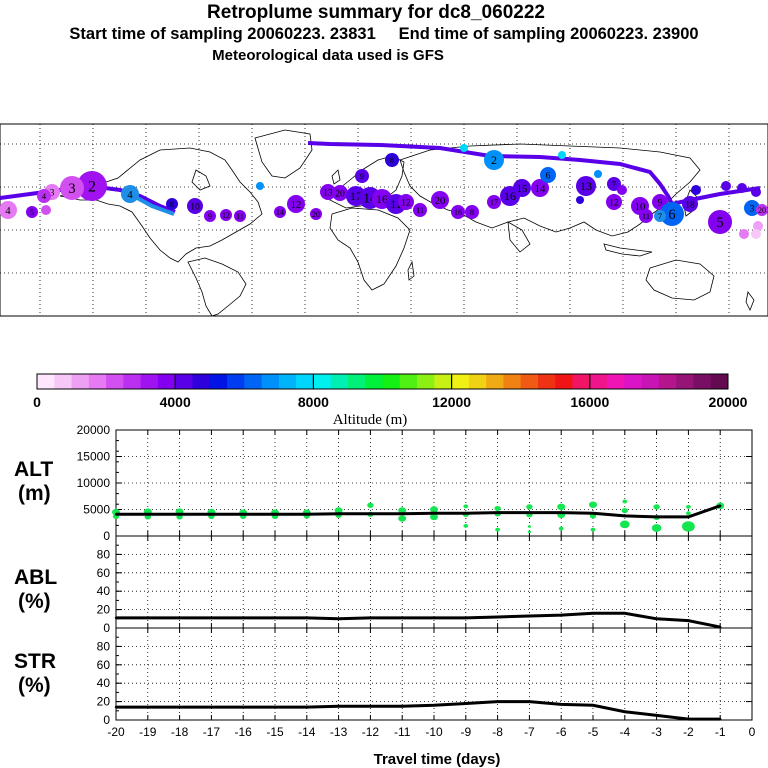 The width and height of the screenshot is (768, 768). What do you see at coordinates (217, 287) in the screenshot?
I see `coast-south-america` at bounding box center [217, 287].